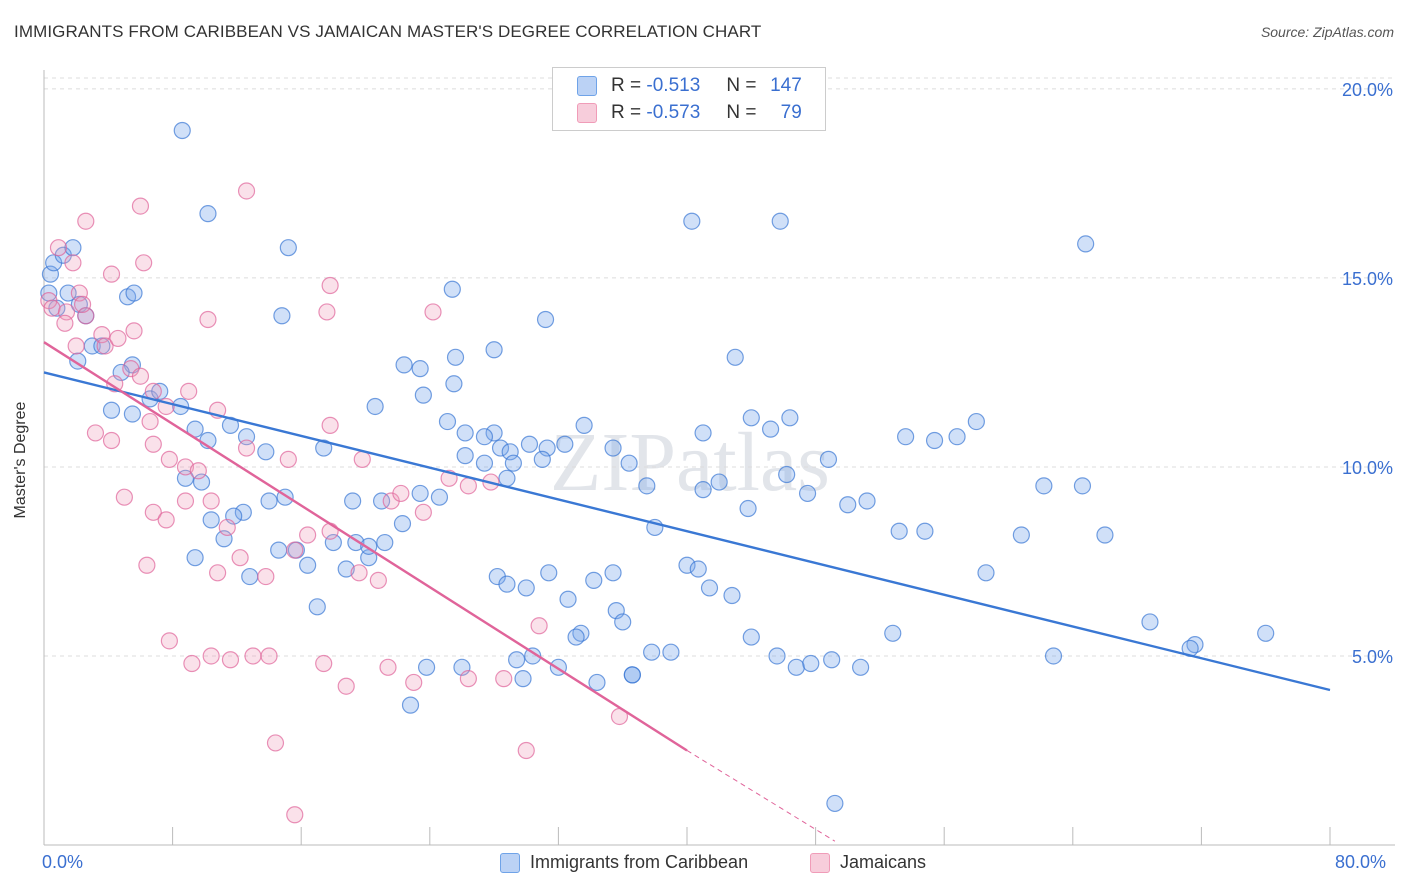 The height and width of the screenshot is (892, 1406). I want to click on legend-n-label: N =, so click(741, 85).